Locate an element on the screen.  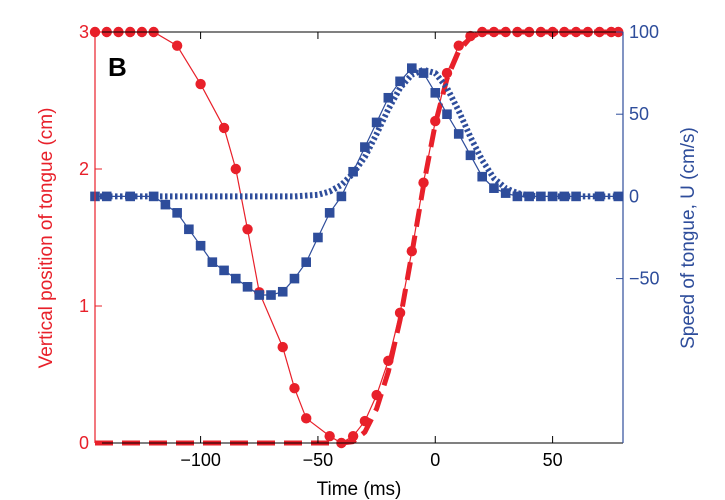
y-right-tick-label: 50 is located at coordinates (639, 114).